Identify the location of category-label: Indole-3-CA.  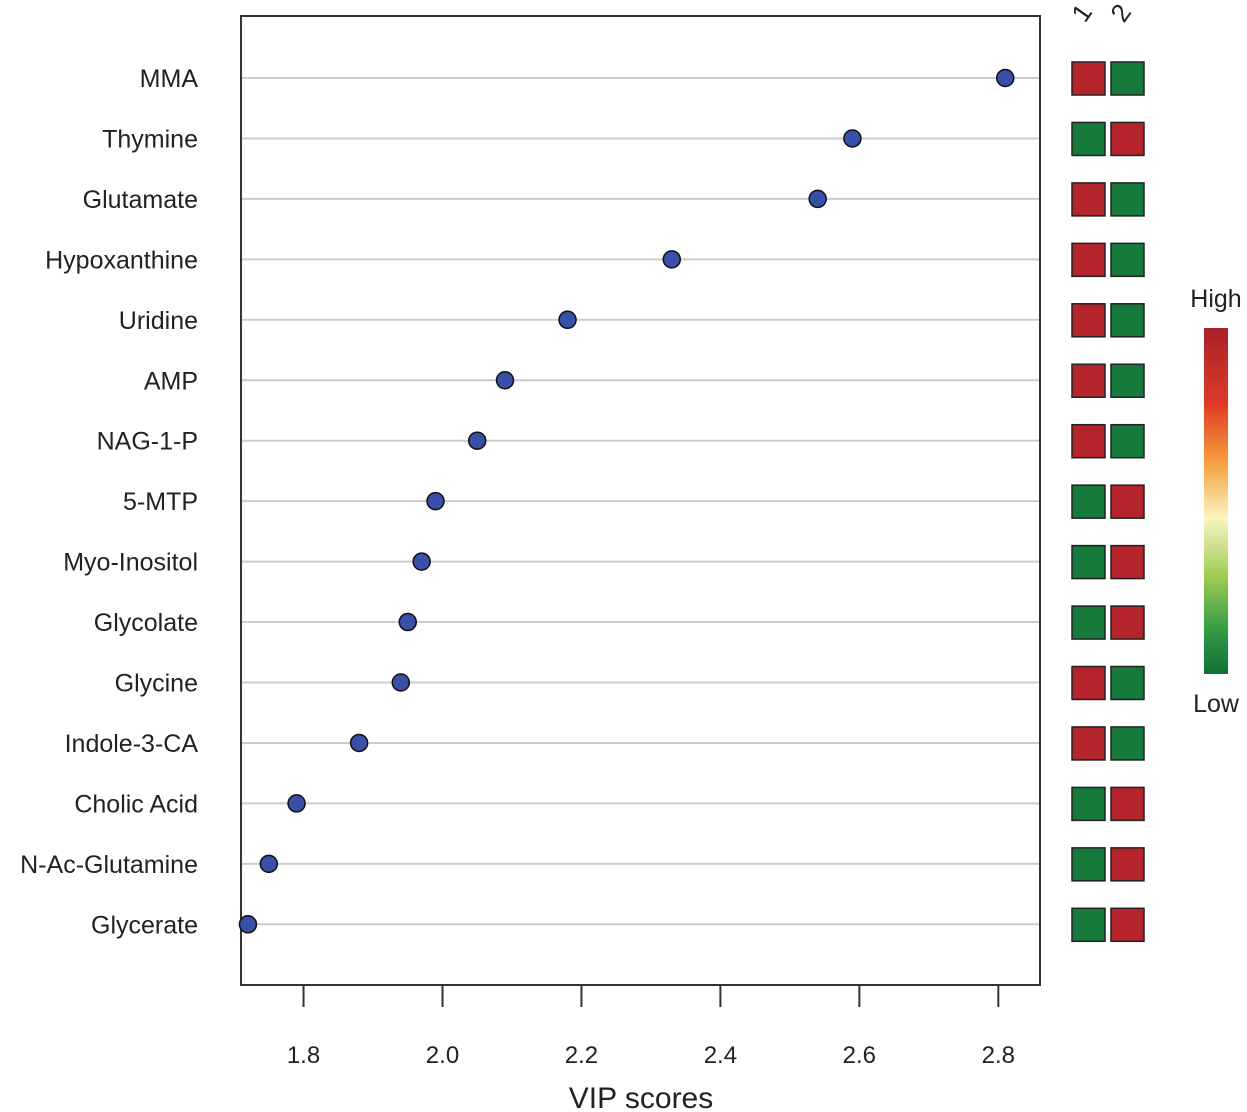
(132, 744).